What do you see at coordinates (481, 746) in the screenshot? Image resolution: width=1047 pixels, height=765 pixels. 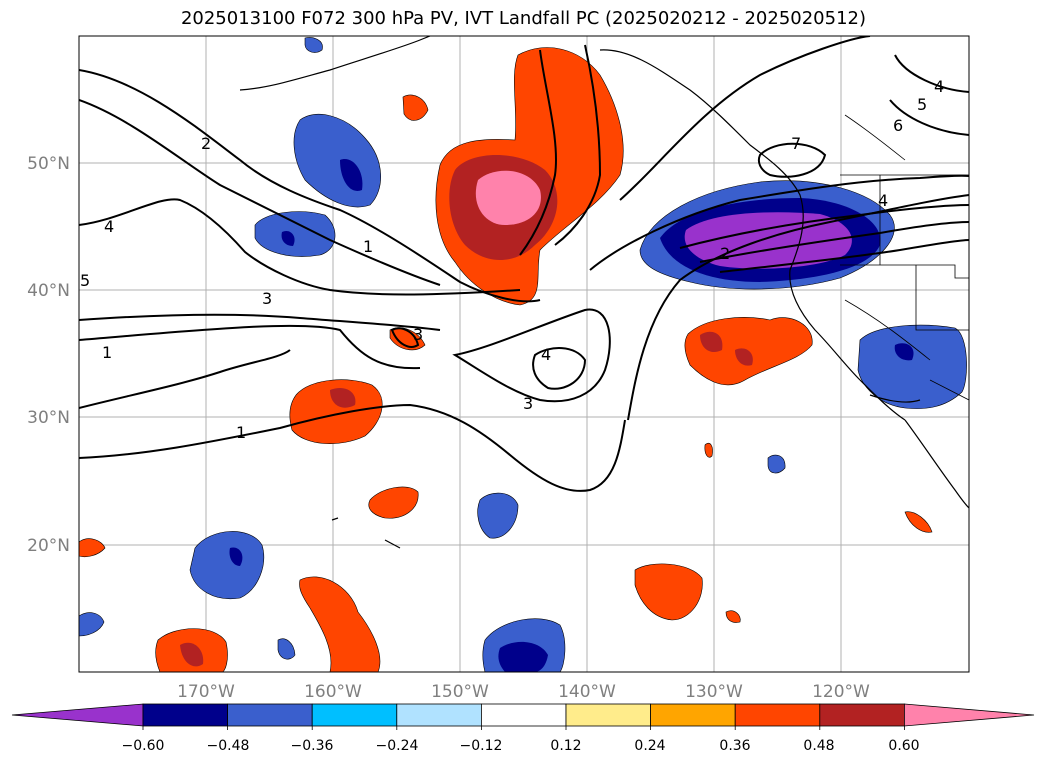 I see `colorbar-tick-label: −0.12` at bounding box center [481, 746].